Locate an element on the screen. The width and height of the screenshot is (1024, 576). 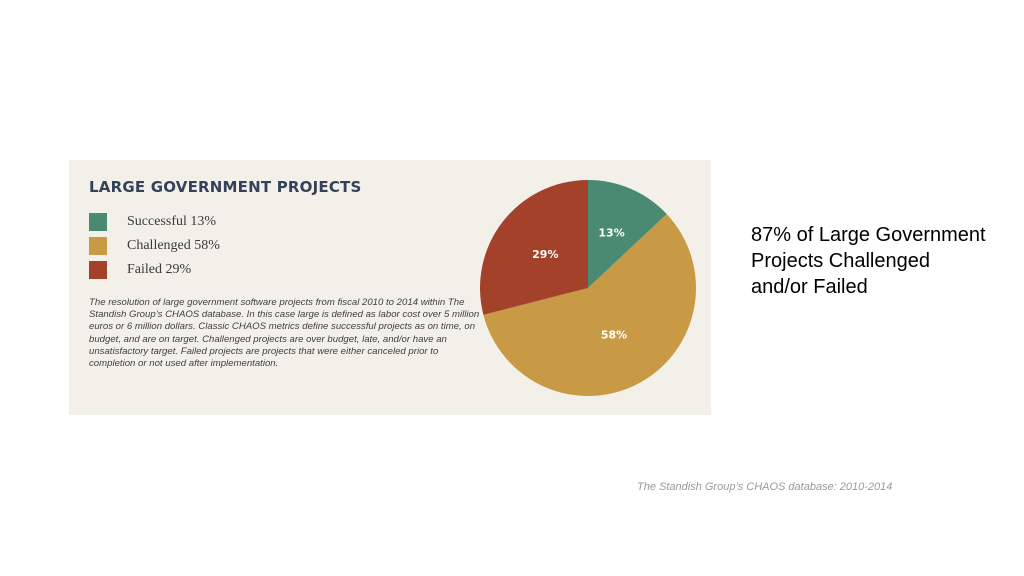
pie-chart: 13% 58% 29% is located at coordinates (588, 288).